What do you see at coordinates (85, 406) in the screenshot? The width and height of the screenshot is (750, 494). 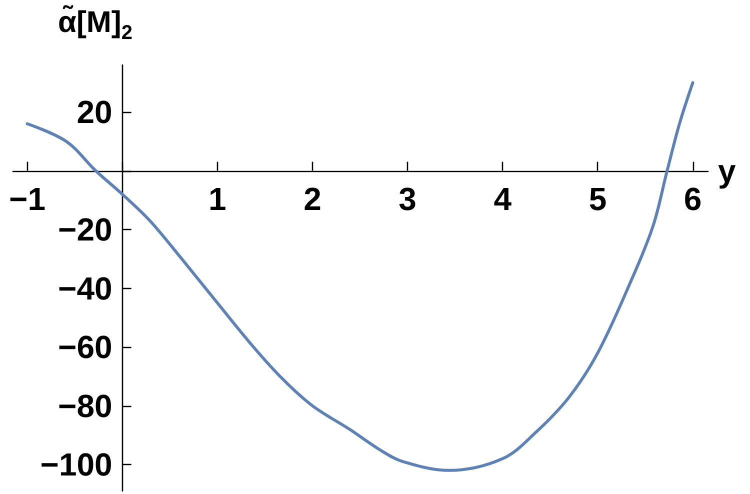 I see `y-tick-label: −80` at bounding box center [85, 406].